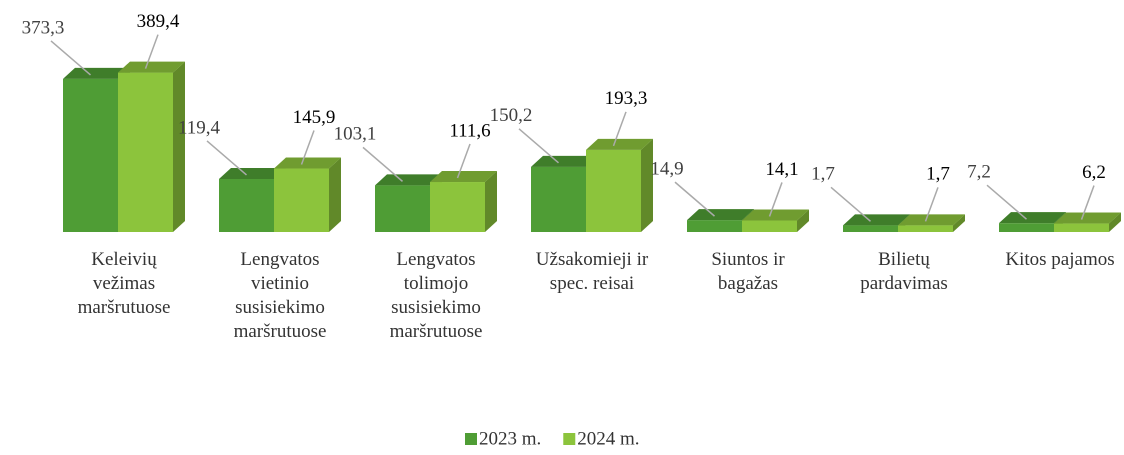 This screenshot has width=1124, height=455. Describe the element at coordinates (158, 21) in the screenshot. I see `value-label: 389,4` at that location.